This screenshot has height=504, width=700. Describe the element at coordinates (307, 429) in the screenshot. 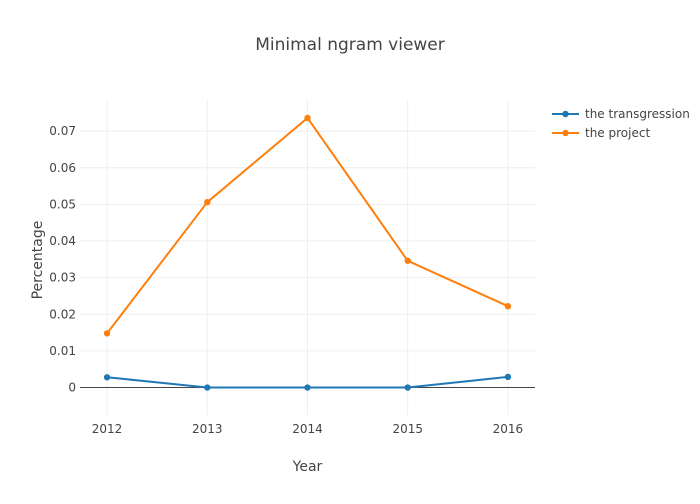

I see `x-tick-label: 2014` at that location.